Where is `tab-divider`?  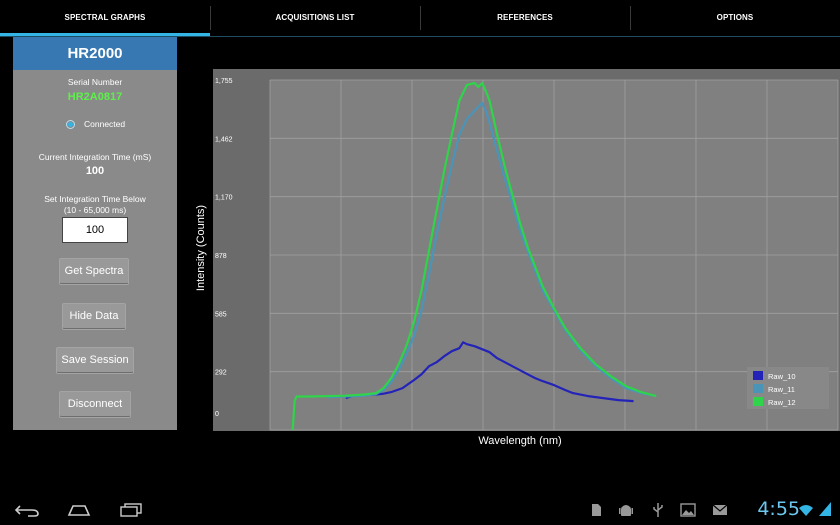 tab-divider is located at coordinates (420, 36).